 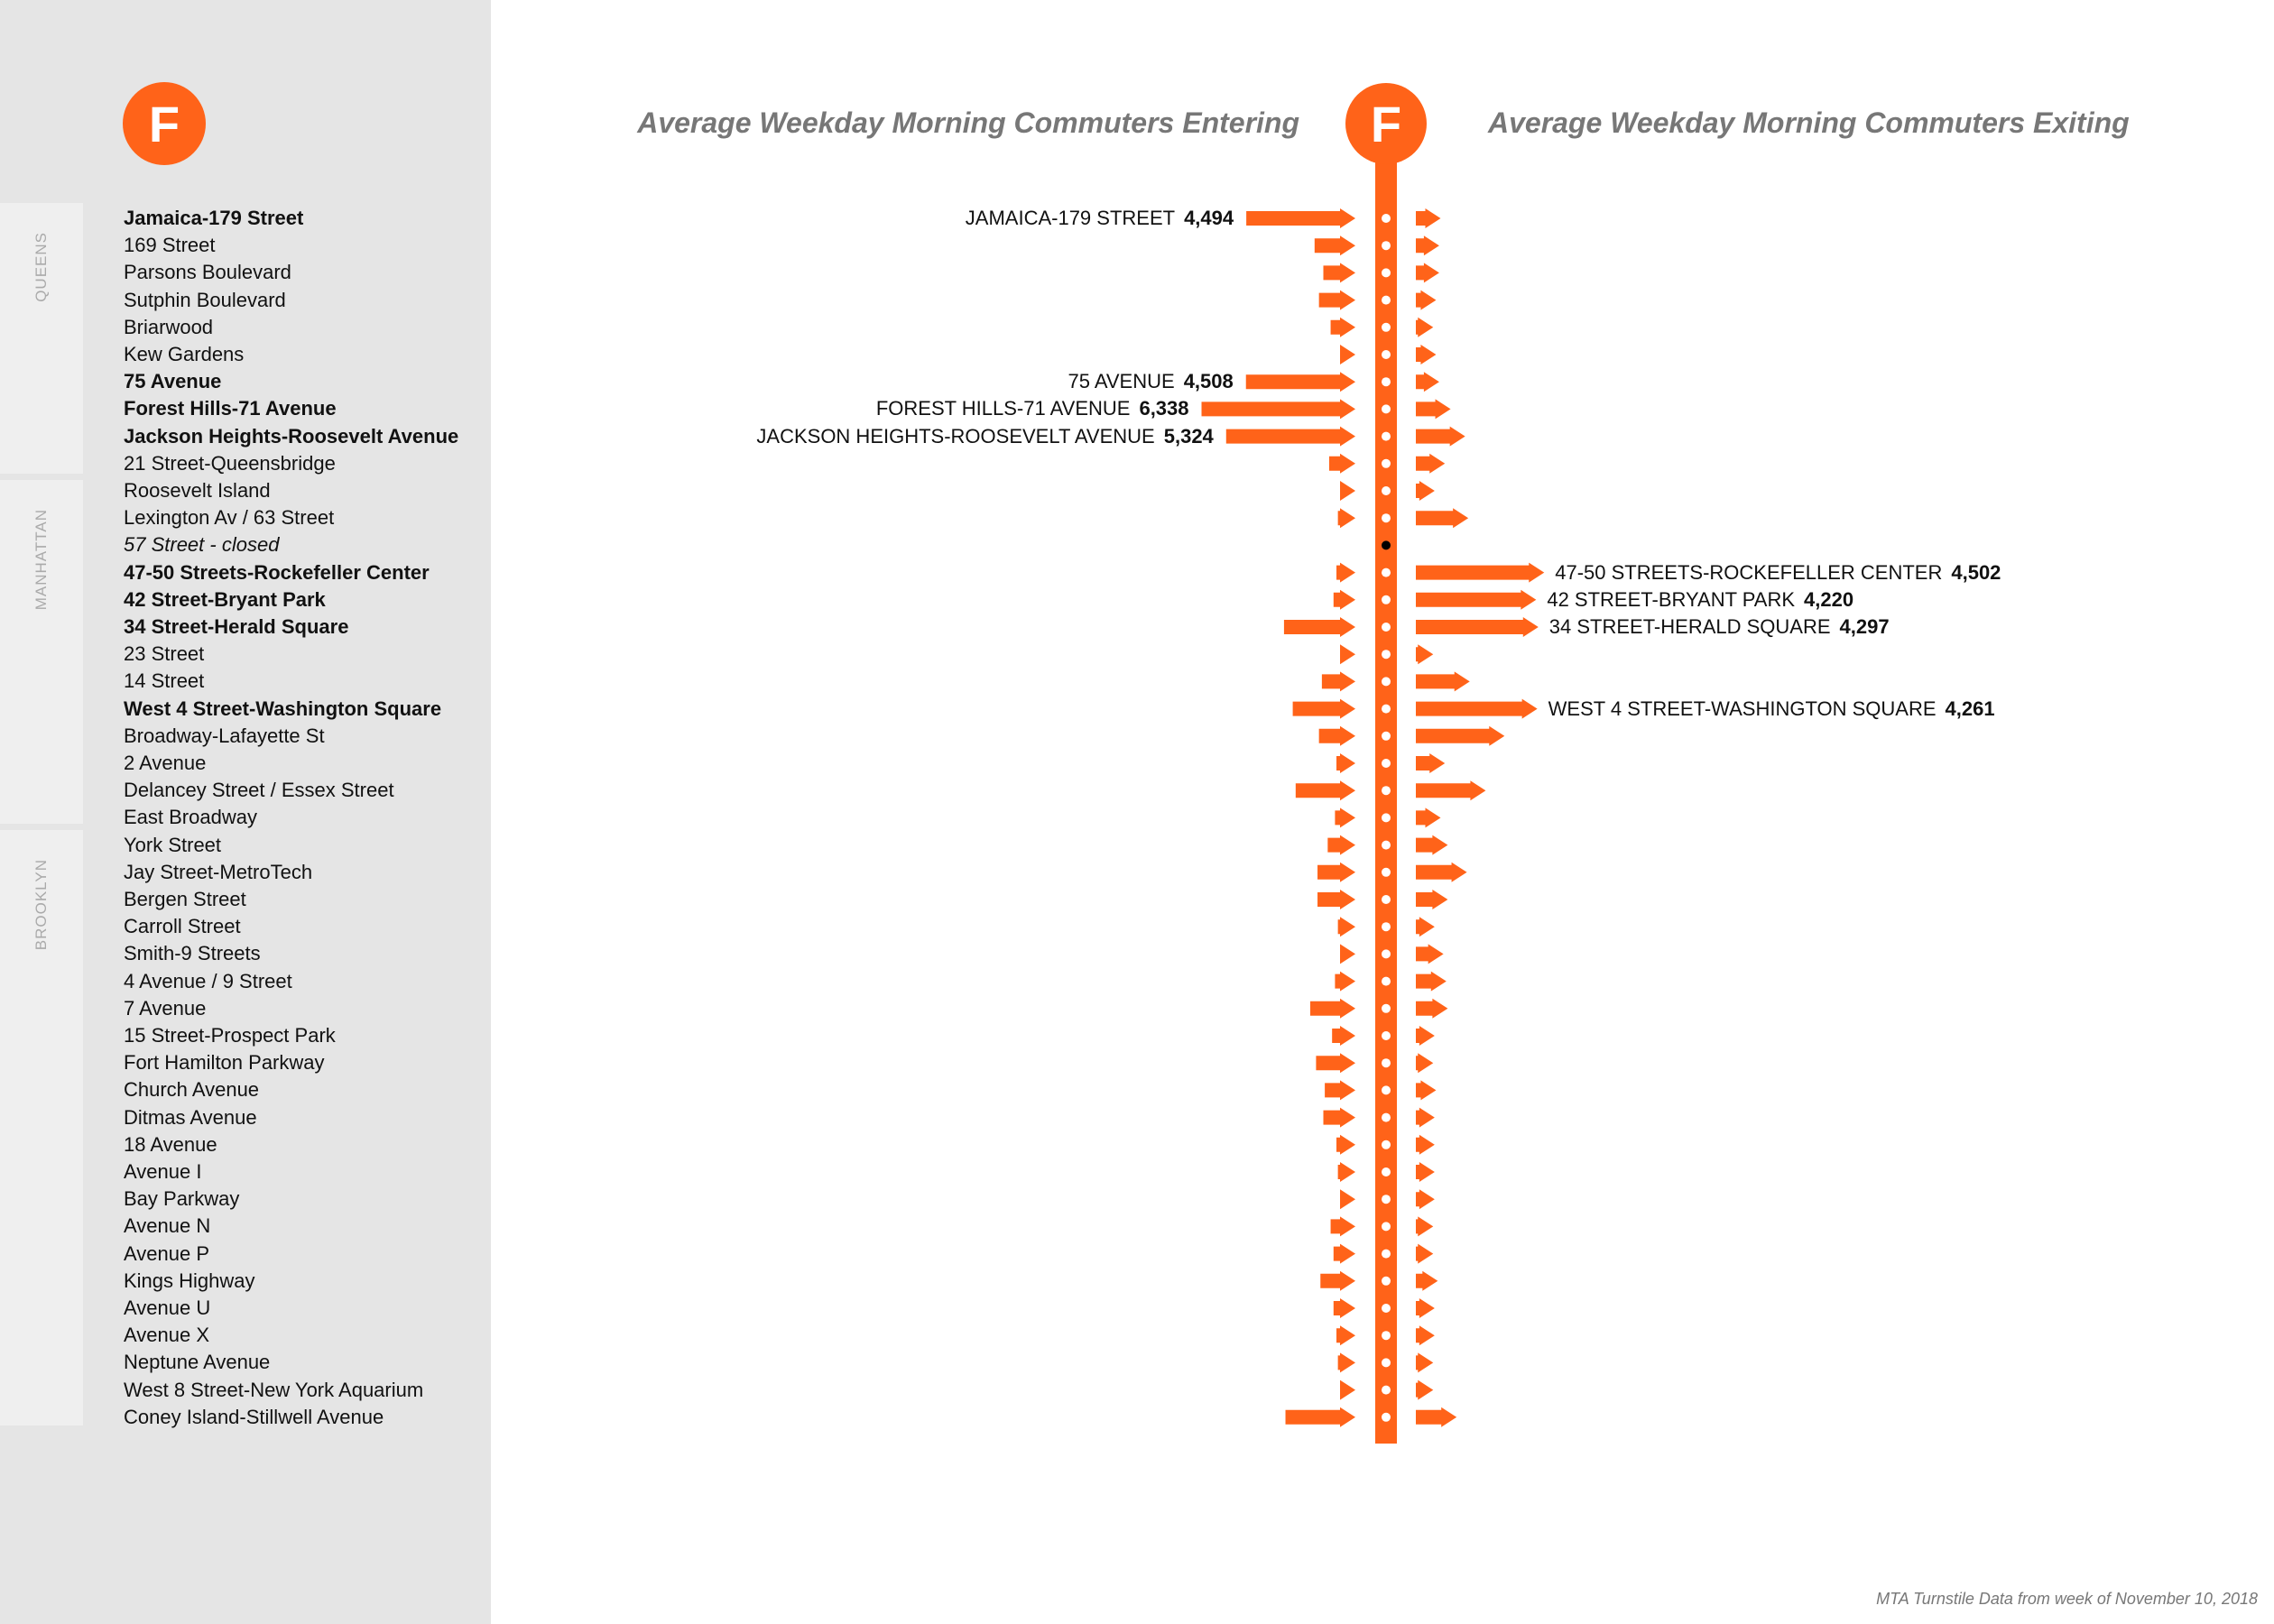 I want to click on station-name: Avenue P, so click(x=167, y=1253).